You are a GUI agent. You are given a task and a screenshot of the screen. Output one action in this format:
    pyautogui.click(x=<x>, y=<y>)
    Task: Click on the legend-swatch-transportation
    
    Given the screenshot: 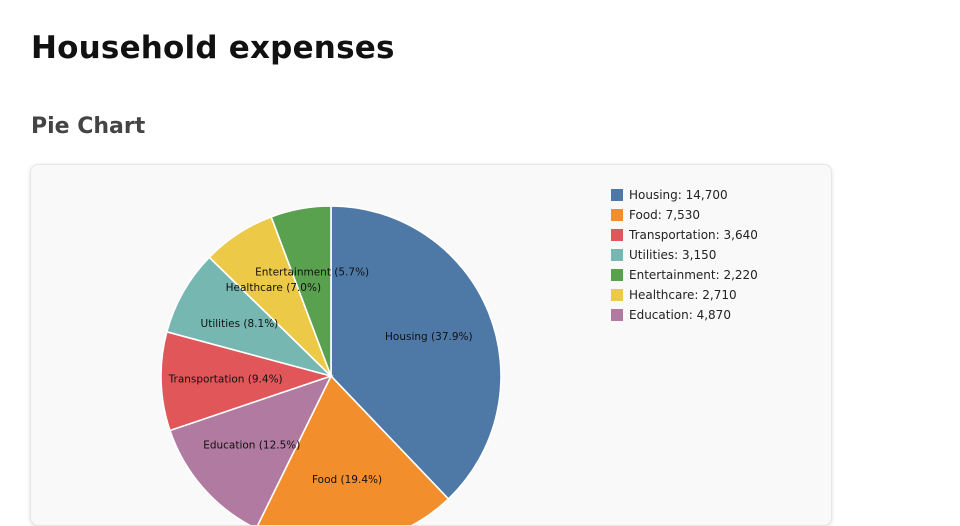 What is the action you would take?
    pyautogui.click(x=617, y=235)
    